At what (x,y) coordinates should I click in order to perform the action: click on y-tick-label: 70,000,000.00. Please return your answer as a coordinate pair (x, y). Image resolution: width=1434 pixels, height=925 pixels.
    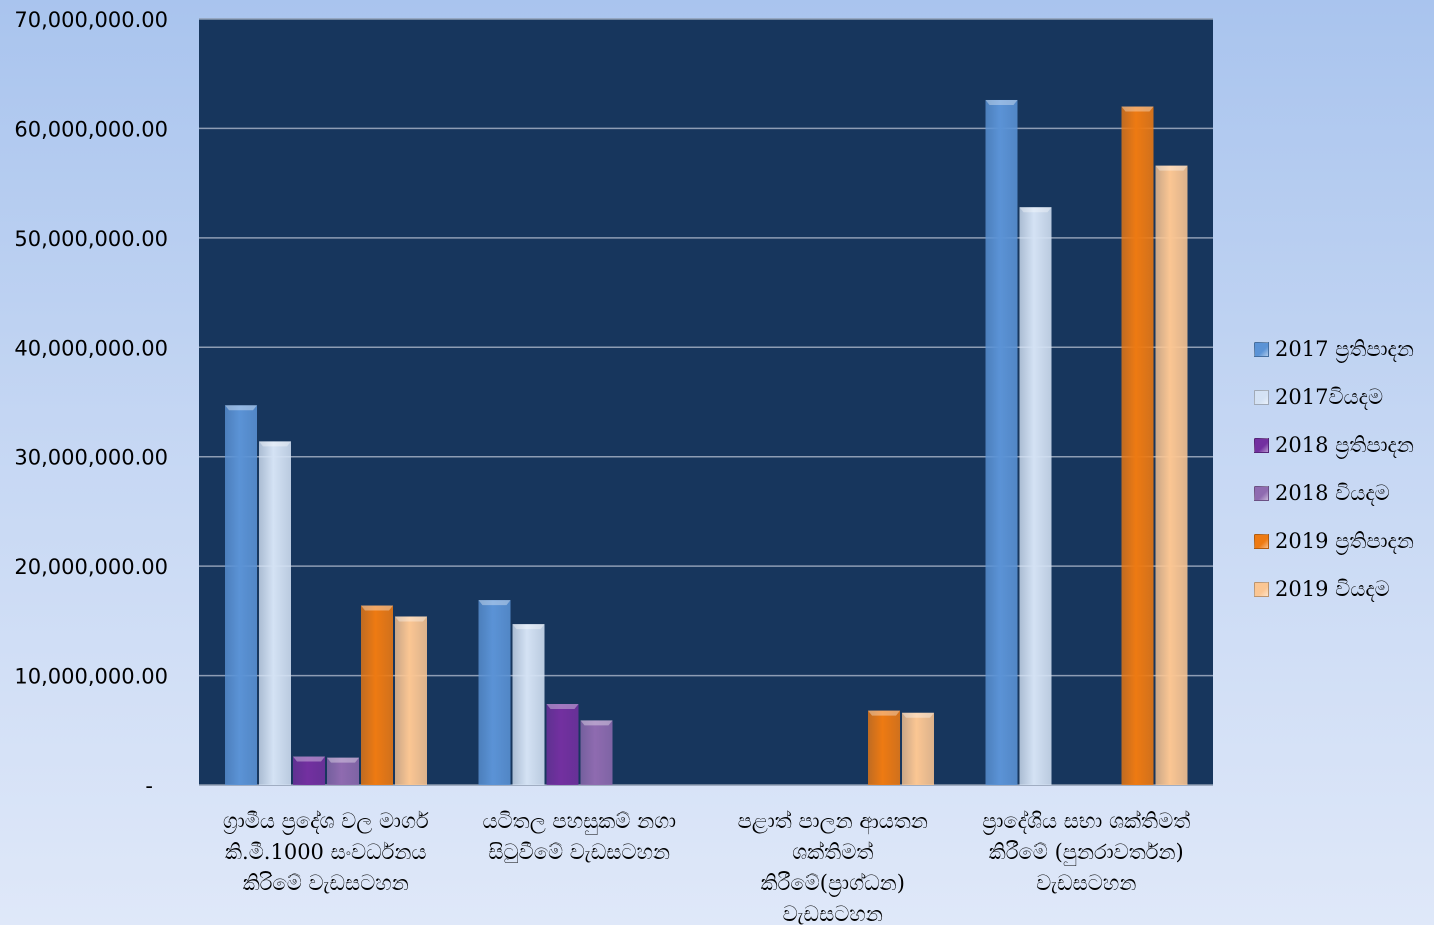
    Looking at the image, I should click on (91, 20).